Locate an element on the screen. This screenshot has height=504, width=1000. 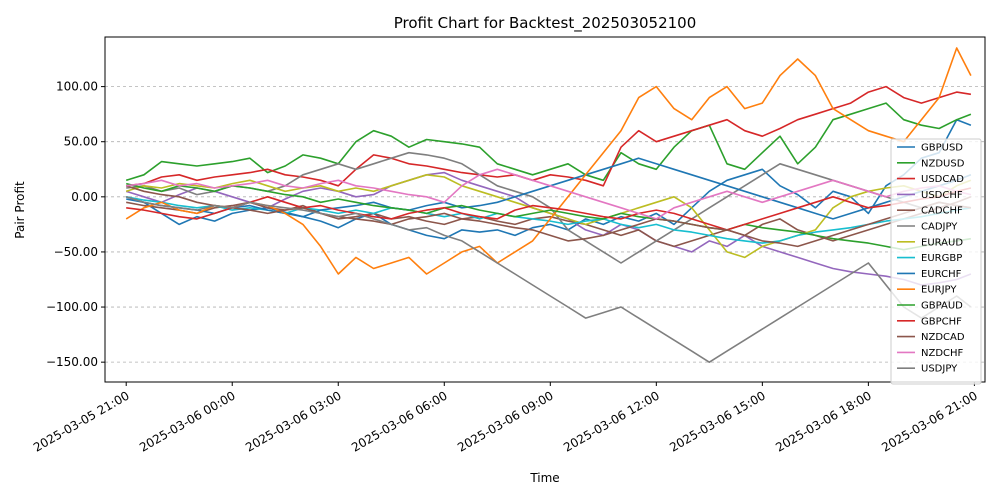
series-line-nzdcad is located at coordinates (548, 216).